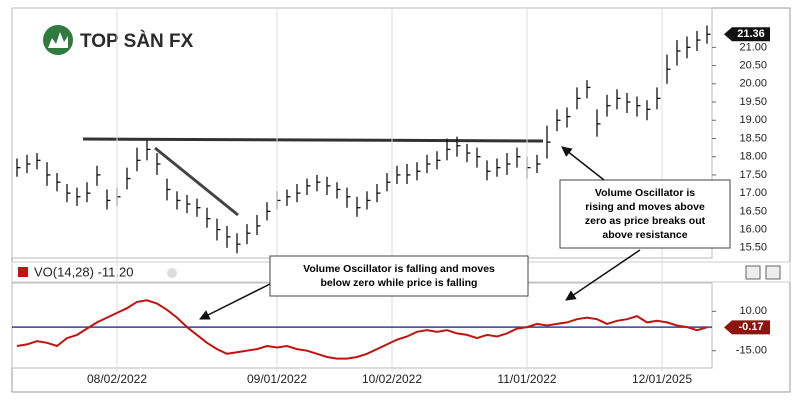  I want to click on value-tag-label: -0.17, so click(750, 327).